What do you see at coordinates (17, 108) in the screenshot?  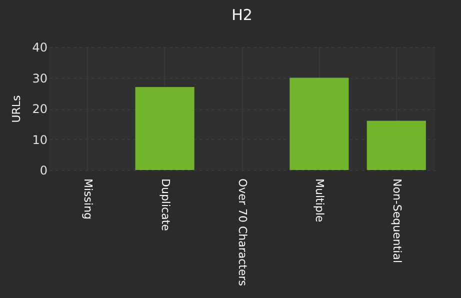 I see `y-axis-title: URLs` at bounding box center [17, 108].